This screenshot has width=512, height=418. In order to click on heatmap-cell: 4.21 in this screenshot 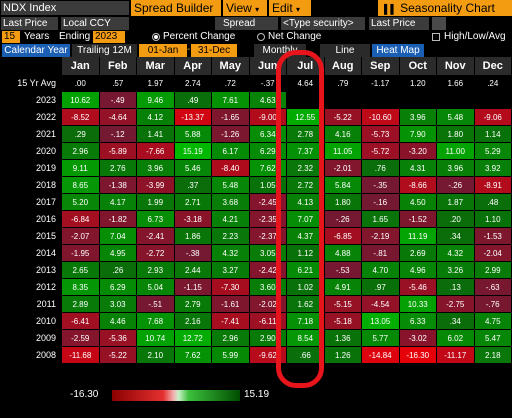, I will do `click(230, 219)`.